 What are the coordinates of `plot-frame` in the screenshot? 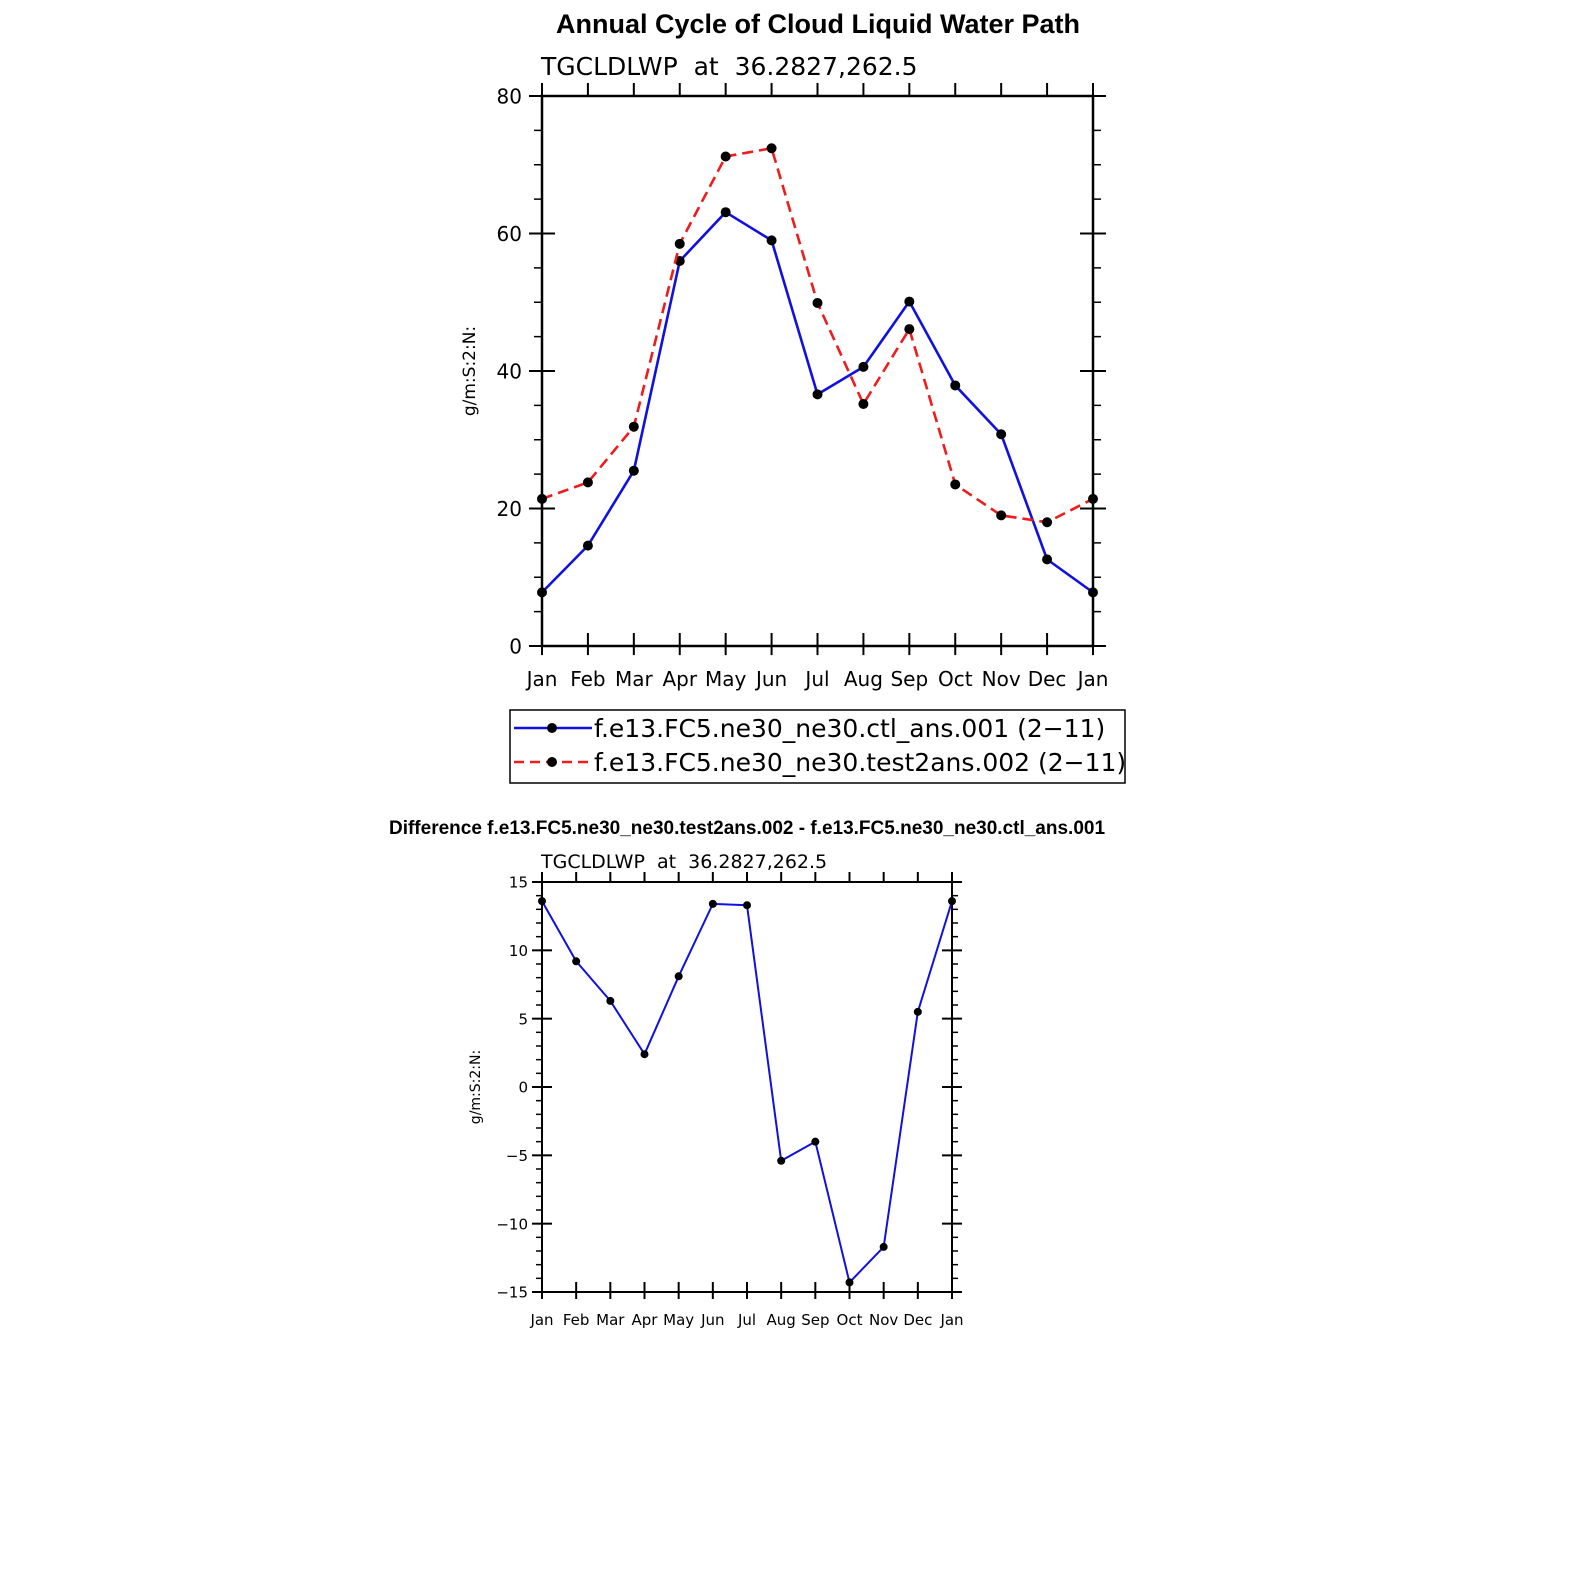 It's located at (817, 371).